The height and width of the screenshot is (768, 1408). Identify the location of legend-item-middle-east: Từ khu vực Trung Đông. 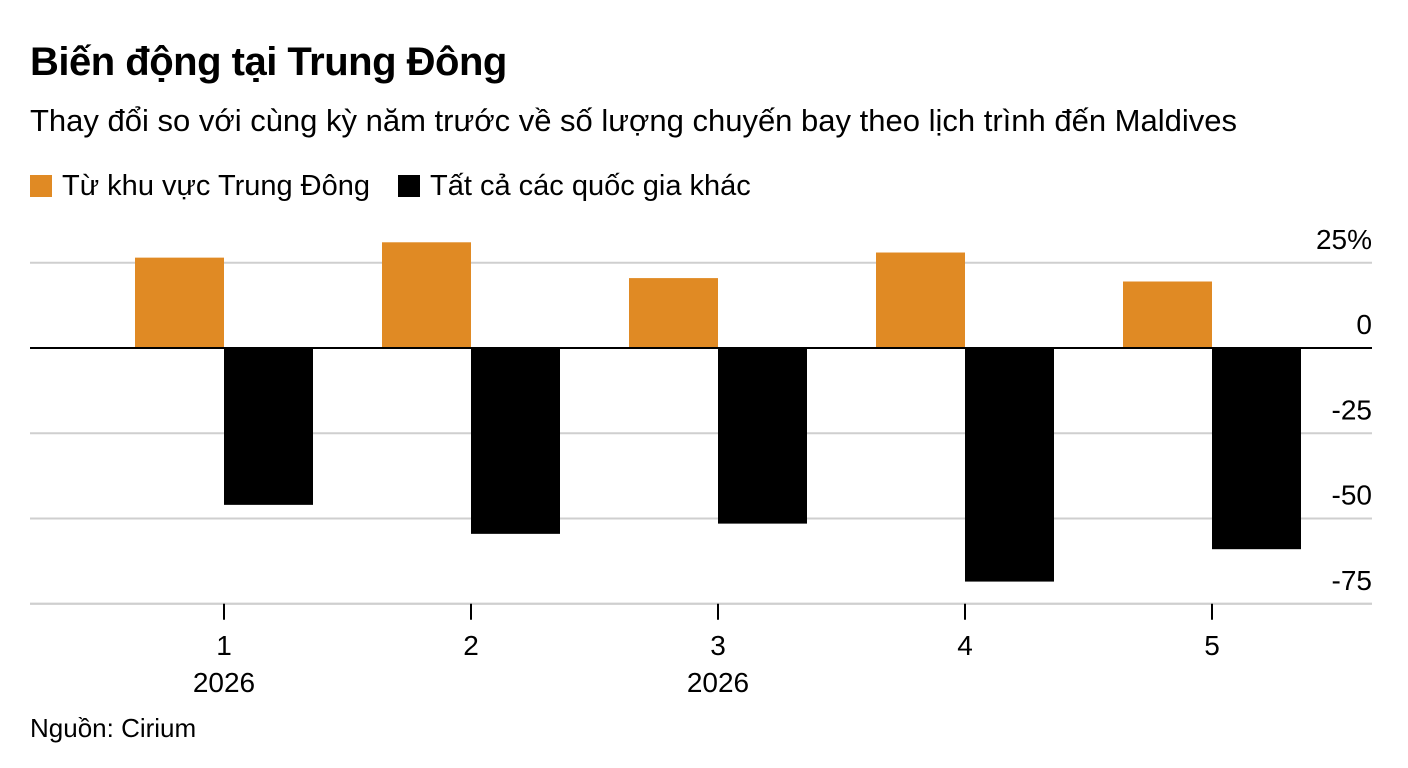
(200, 186).